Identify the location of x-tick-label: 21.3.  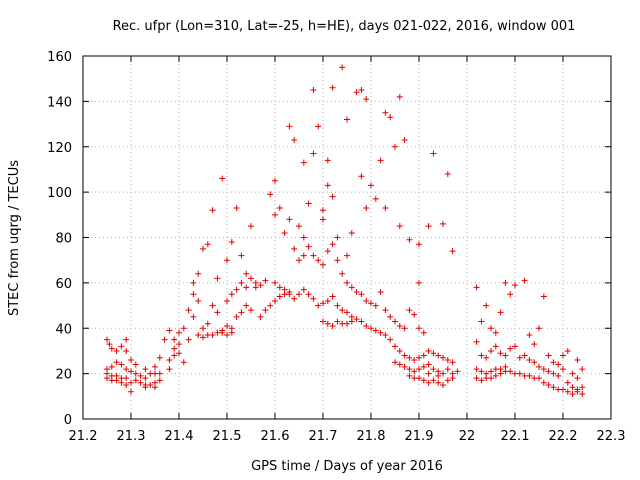
(131, 436).